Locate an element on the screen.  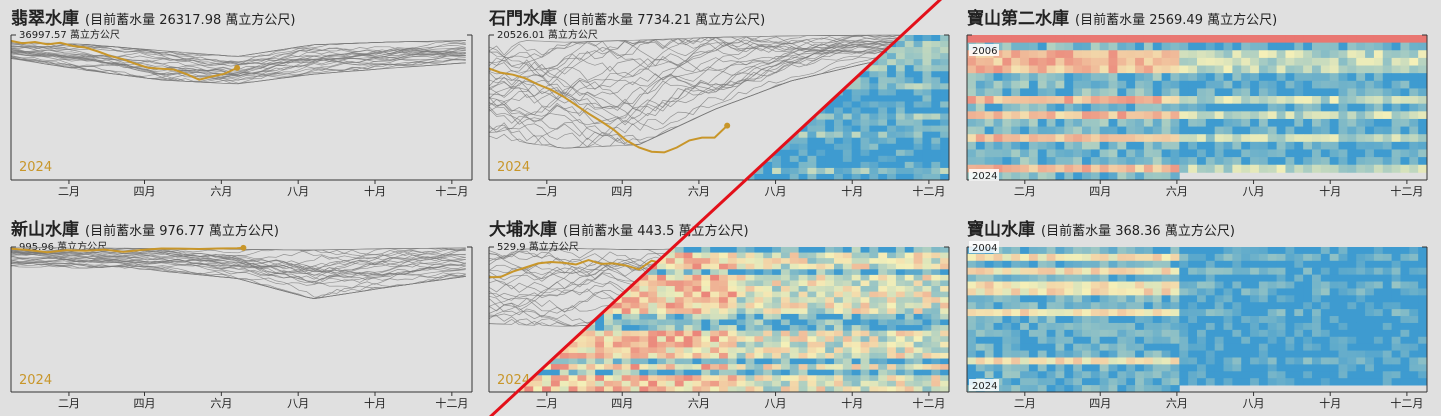
panel-subtitle: (目前蓄水量 443.5 萬立方公尺) is located at coordinates (656, 231).